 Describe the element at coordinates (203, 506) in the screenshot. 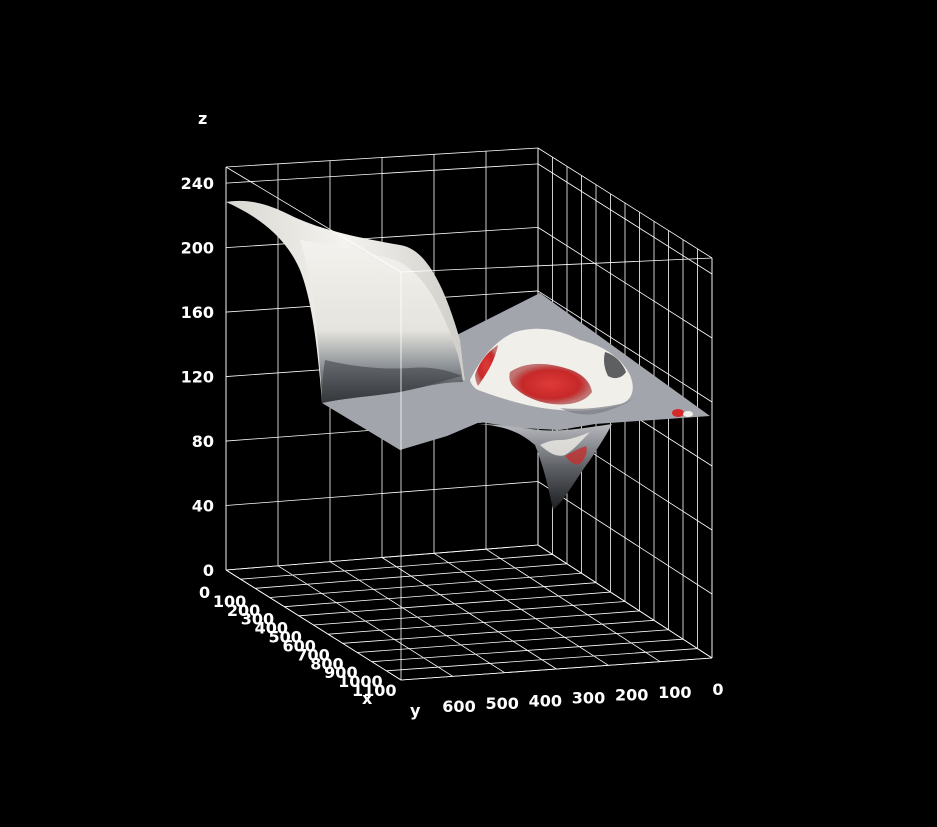

I see `z-tick-label: 40` at that location.